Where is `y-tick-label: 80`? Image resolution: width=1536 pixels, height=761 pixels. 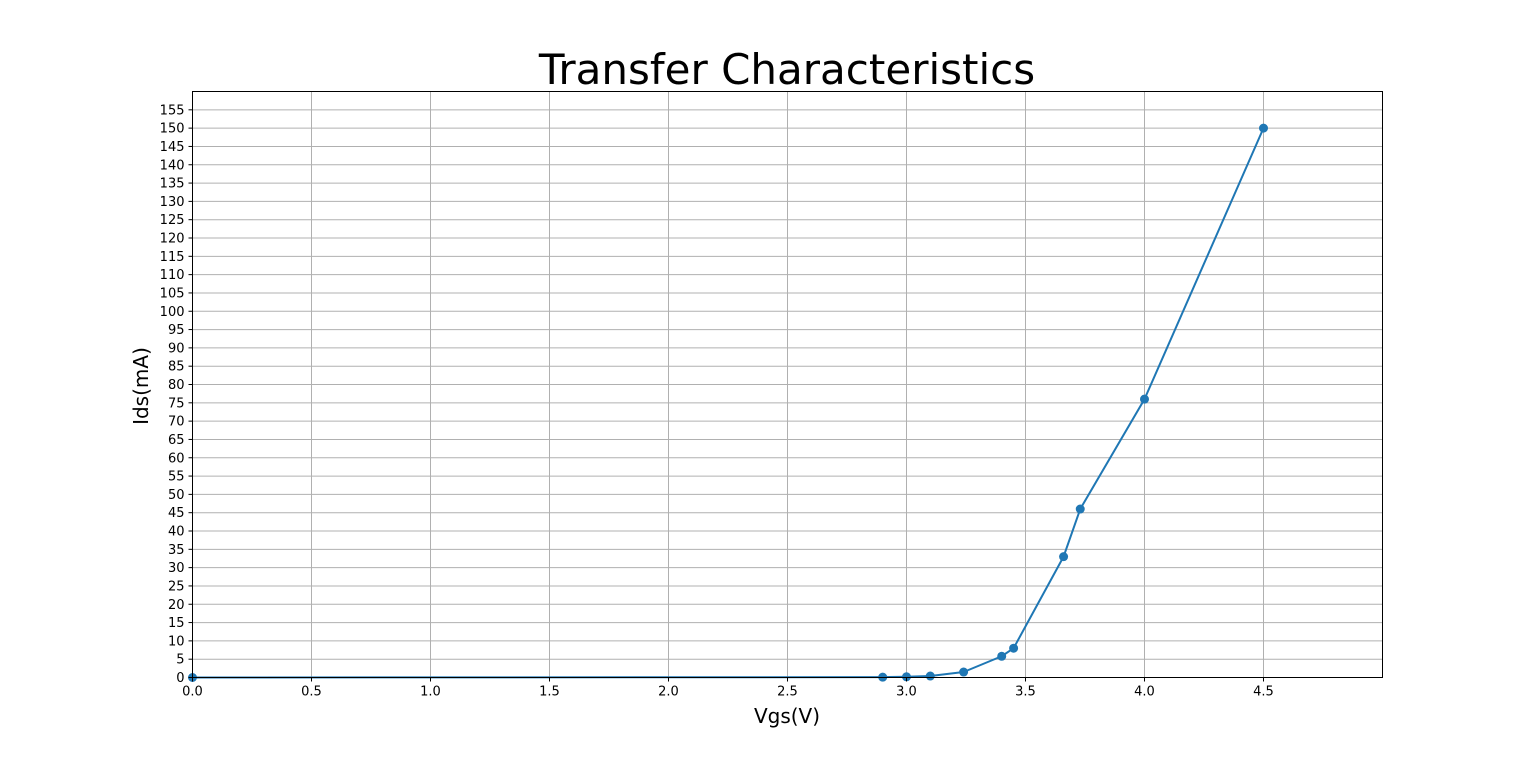
y-tick-label: 80 is located at coordinates (176, 385).